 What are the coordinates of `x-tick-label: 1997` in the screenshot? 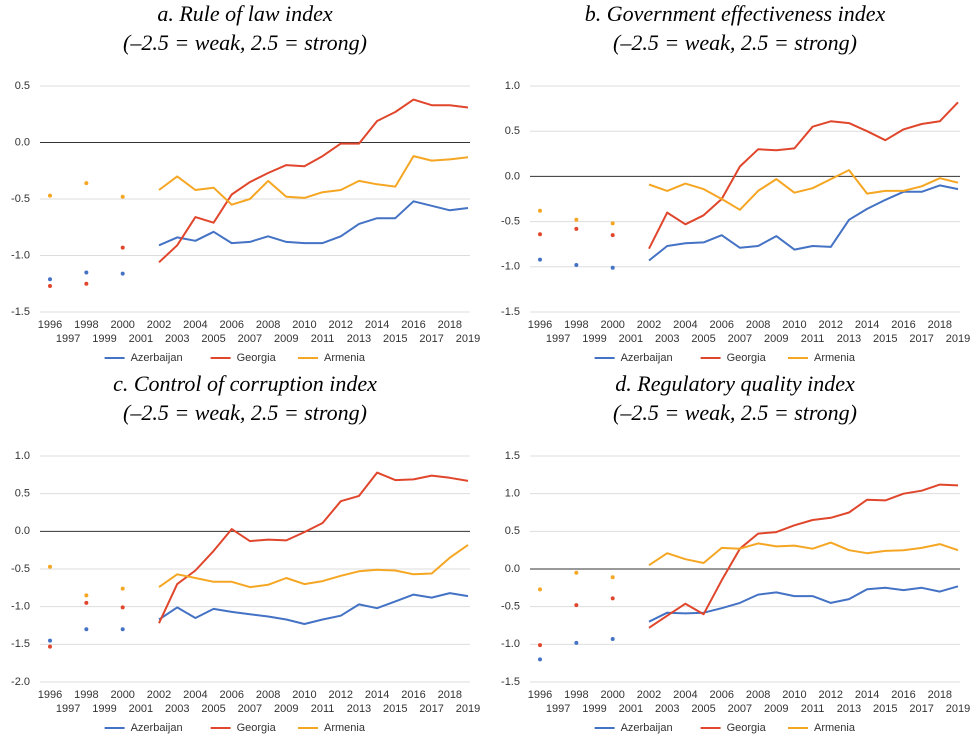 It's located at (68, 709).